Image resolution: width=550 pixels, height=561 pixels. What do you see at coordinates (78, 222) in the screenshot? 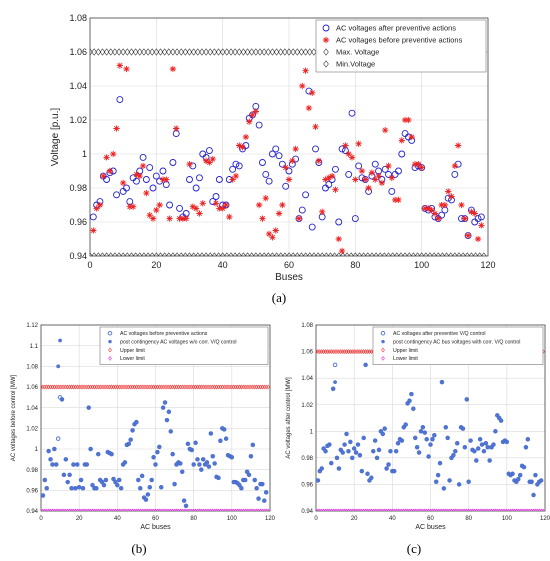
I see `y-tick-label: 0.96` at bounding box center [78, 222].